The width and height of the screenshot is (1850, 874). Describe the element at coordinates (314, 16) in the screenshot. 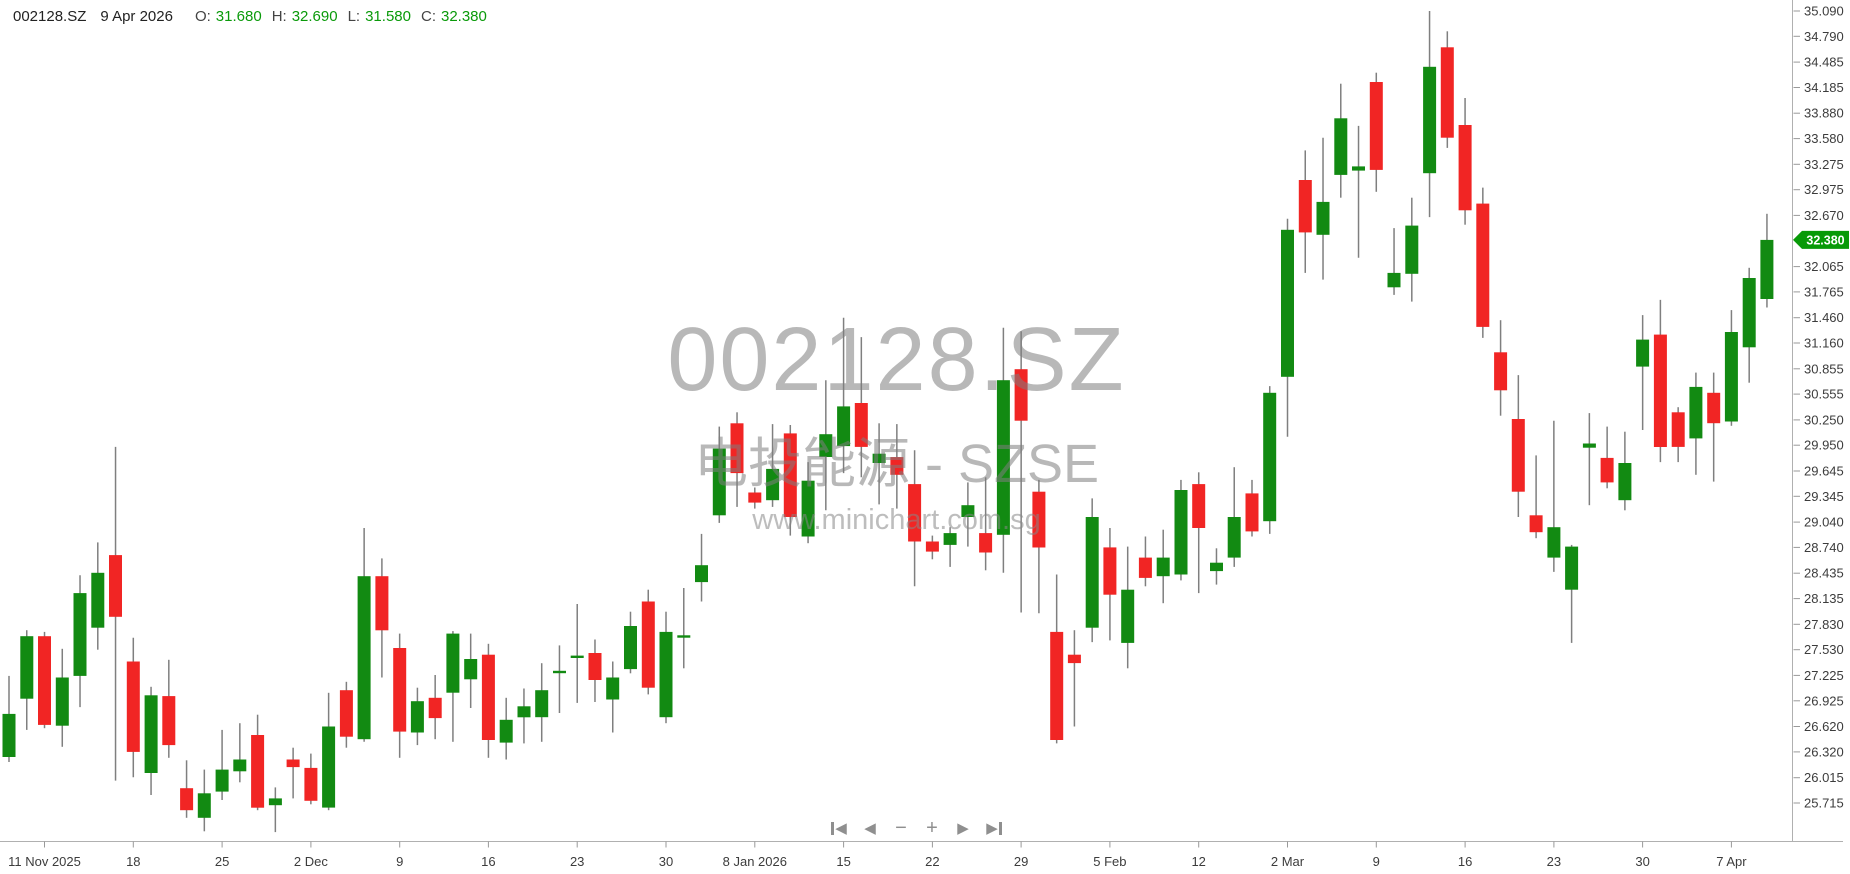

I see `high-value: 32.690` at that location.